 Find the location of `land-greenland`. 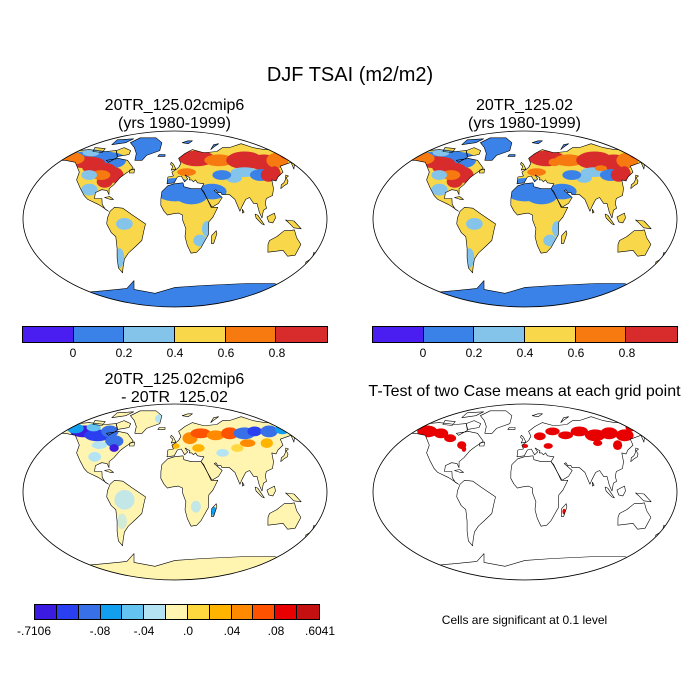

land-greenland is located at coordinates (496, 422).